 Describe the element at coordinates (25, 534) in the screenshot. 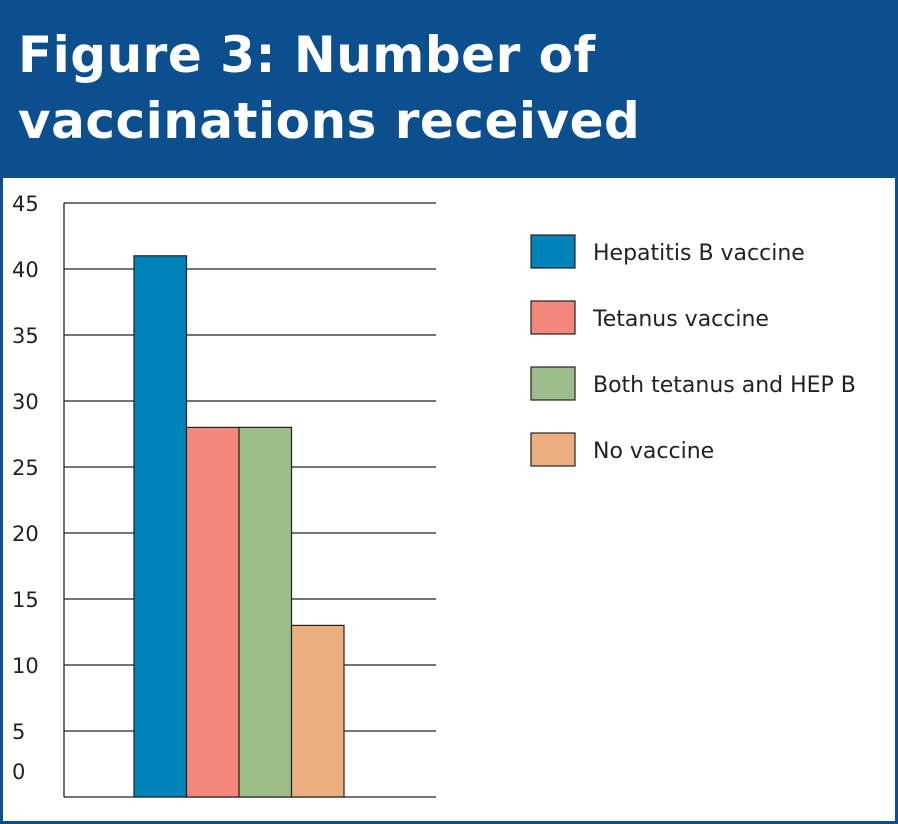

I see `y-tick-label: 20` at that location.